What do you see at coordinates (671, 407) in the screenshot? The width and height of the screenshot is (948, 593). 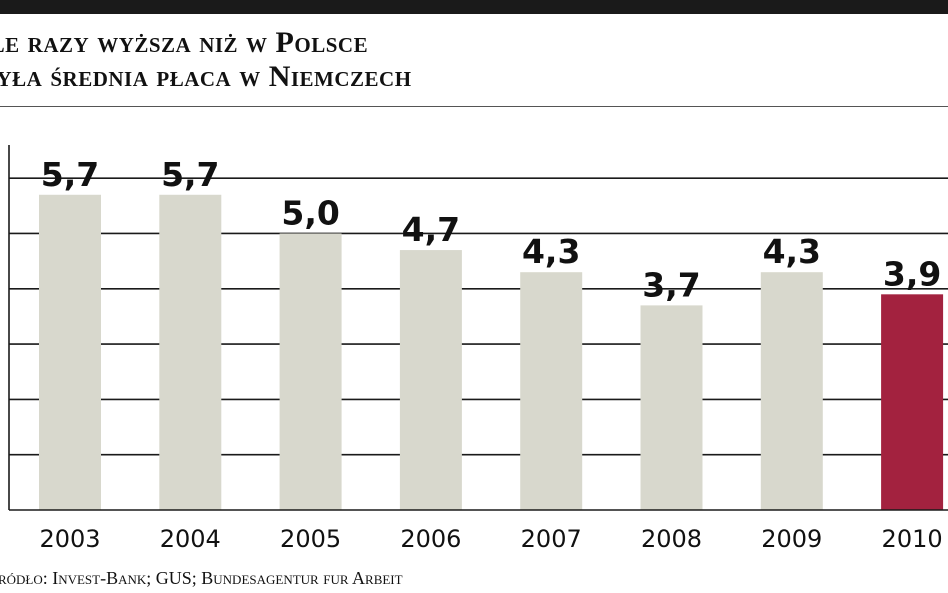 I see `bar-2008` at bounding box center [671, 407].